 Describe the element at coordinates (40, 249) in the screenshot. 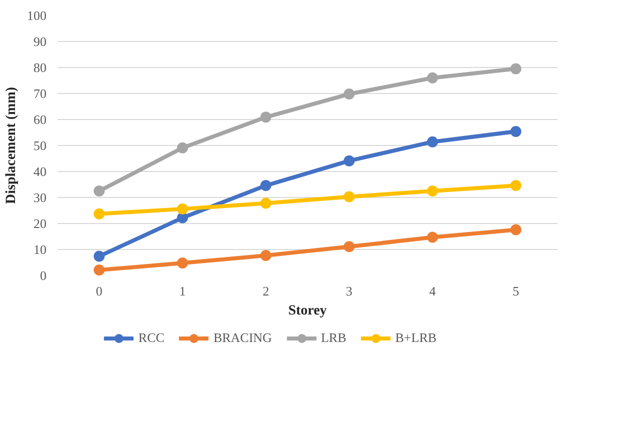

I see `y-tick-label: 10` at that location.